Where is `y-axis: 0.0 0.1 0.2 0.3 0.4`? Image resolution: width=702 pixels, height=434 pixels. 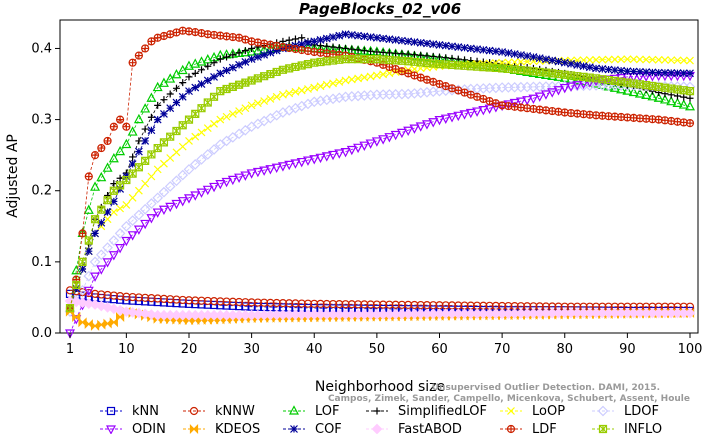 y-axis: 0.0 0.1 0.2 0.3 0.4 is located at coordinates (45, 191).